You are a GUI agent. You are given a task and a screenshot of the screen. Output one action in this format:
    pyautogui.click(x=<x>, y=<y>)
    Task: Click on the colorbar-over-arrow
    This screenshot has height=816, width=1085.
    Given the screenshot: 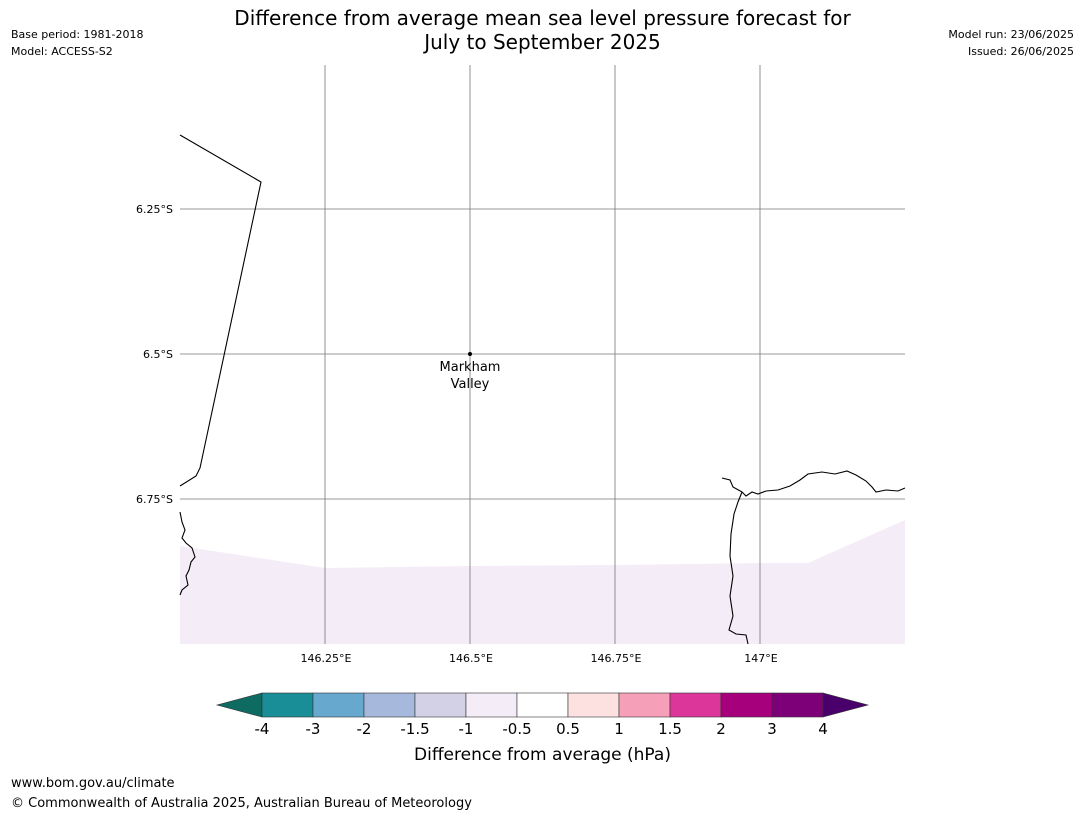 What is the action you would take?
    pyautogui.click(x=846, y=705)
    